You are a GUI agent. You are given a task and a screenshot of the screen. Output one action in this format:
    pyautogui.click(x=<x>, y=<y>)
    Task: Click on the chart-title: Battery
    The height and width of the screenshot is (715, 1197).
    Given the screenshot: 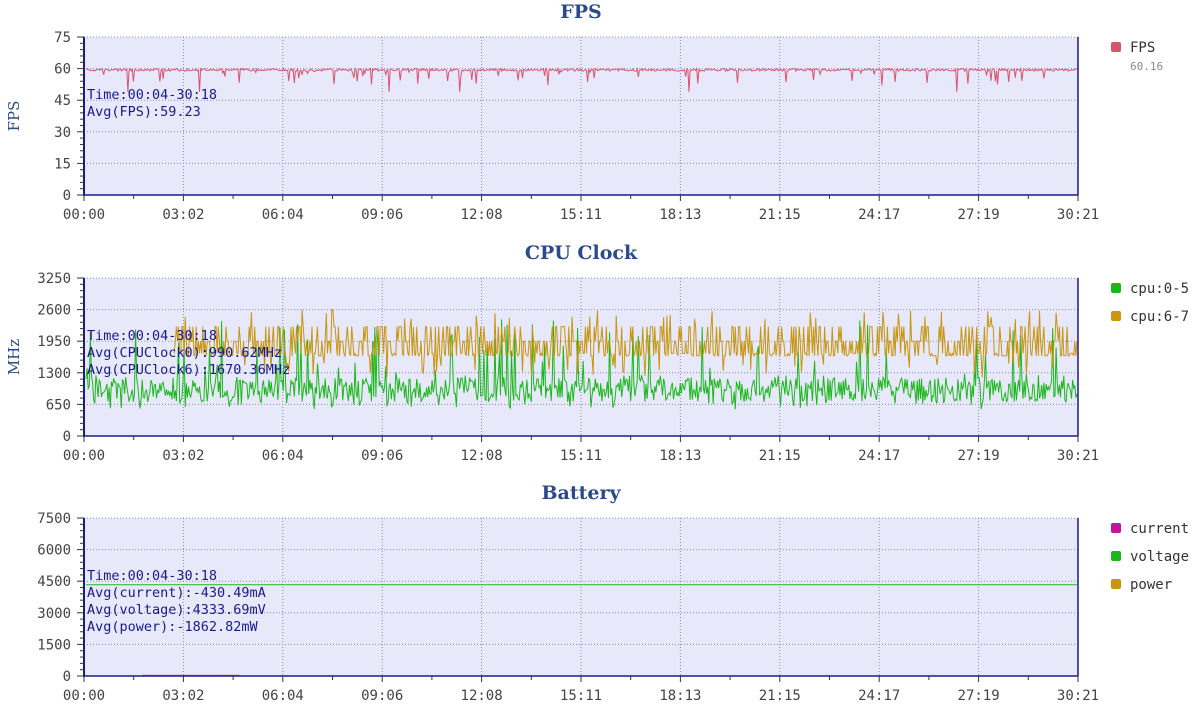 What is the action you would take?
    pyautogui.click(x=581, y=493)
    